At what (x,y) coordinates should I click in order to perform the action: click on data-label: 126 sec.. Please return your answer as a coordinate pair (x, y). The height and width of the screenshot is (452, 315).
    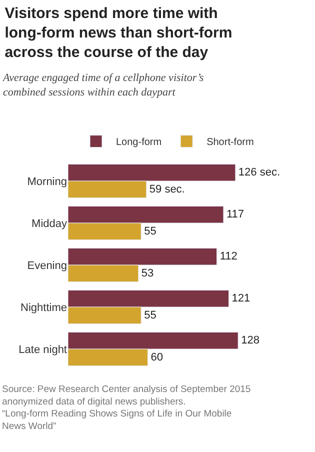
    Looking at the image, I should click on (259, 172).